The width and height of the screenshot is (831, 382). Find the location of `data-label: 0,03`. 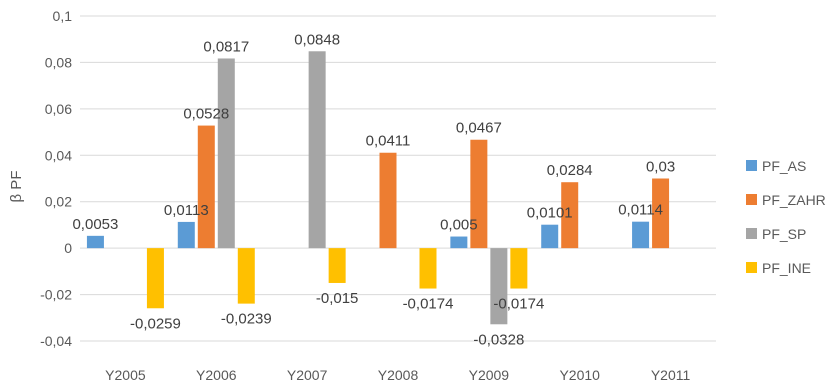

data-label: 0,03 is located at coordinates (660, 167).